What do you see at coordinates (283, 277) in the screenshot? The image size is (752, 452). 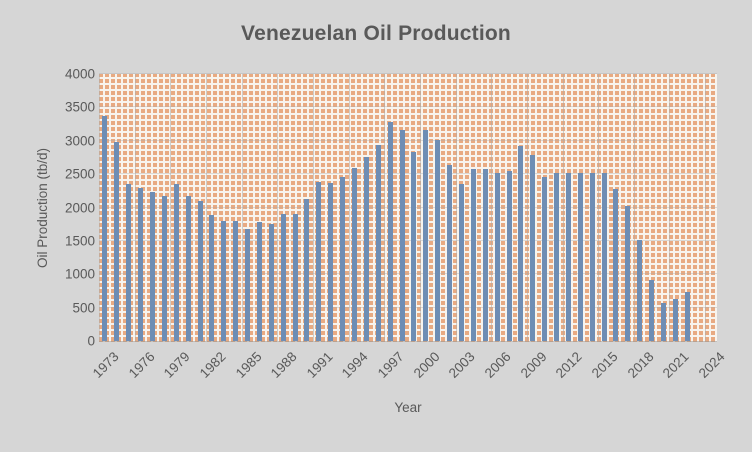 I see `bar-1988` at bounding box center [283, 277].